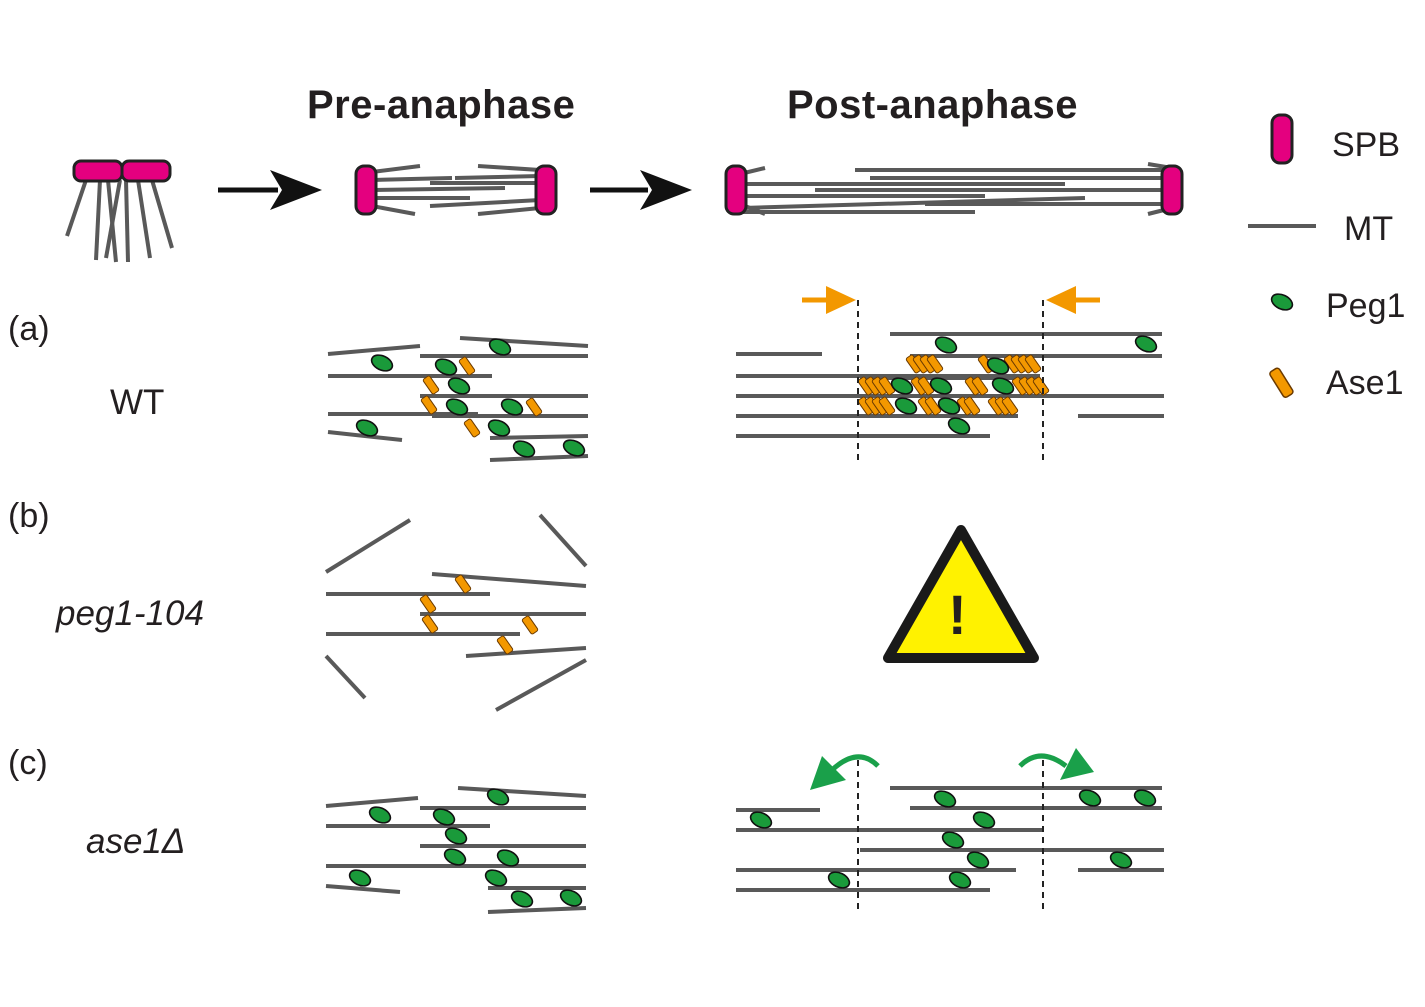 This screenshot has width=1425, height=1007. I want to click on orange-arrow-left-icon, so click(1073, 300).